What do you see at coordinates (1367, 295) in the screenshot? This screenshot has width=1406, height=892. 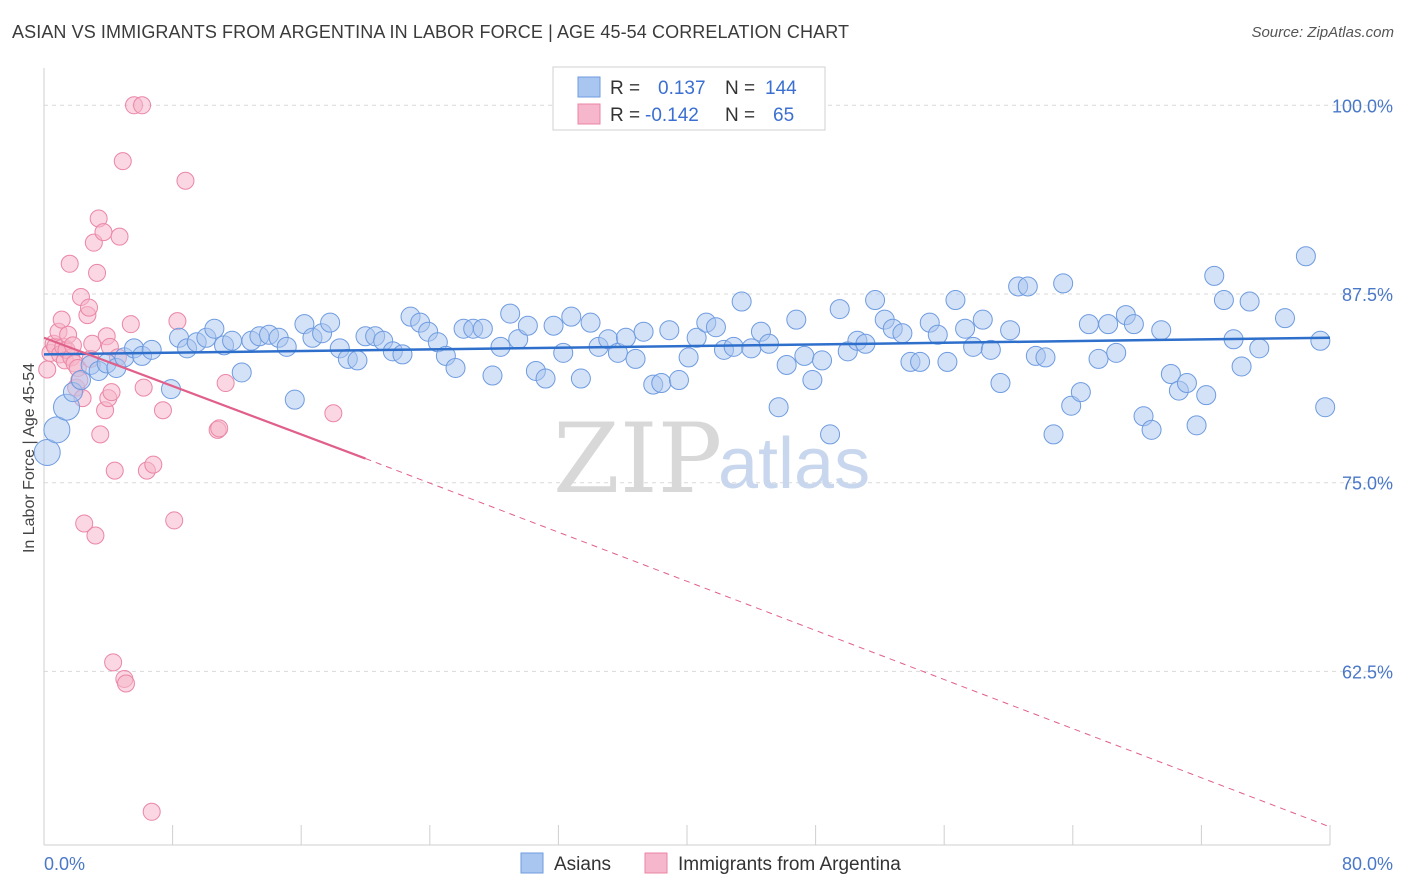 I see `y-tick-label-1: 87.5%` at bounding box center [1367, 295].